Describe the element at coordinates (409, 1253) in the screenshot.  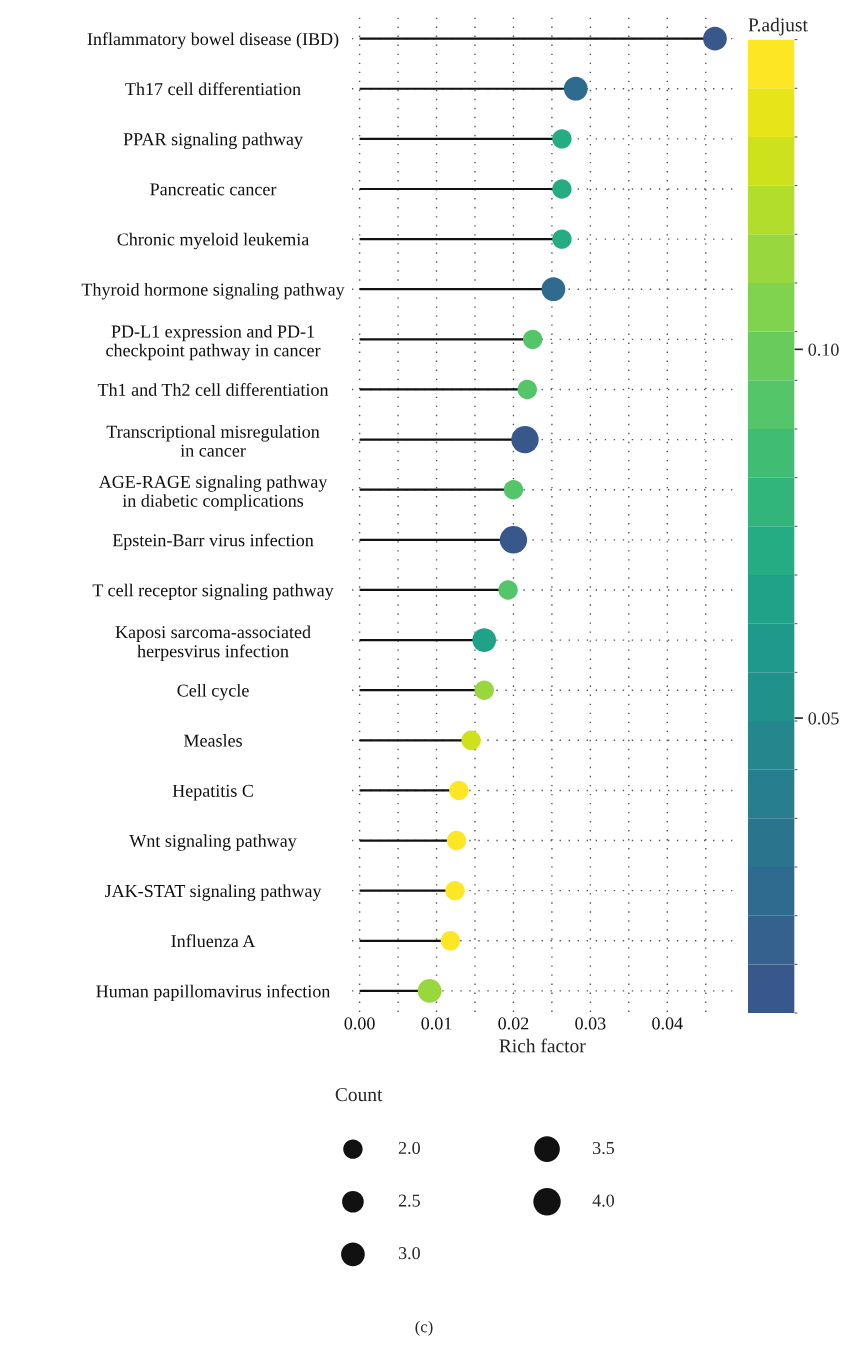
I see `legend-label: 3.0` at that location.